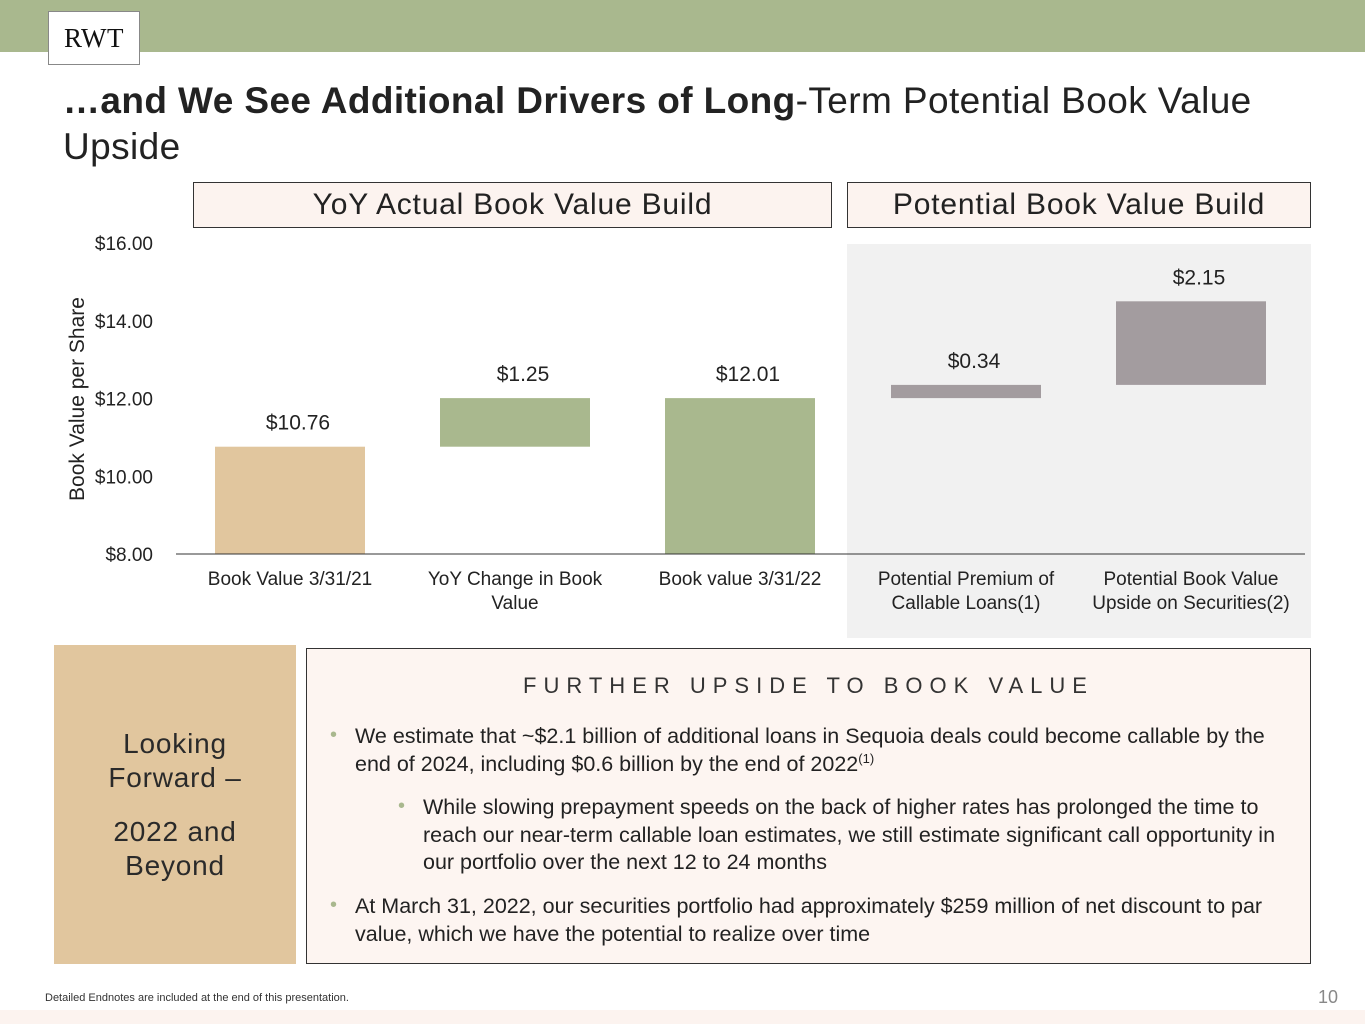  Describe the element at coordinates (974, 361) in the screenshot. I see `data-label: $0.34` at that location.